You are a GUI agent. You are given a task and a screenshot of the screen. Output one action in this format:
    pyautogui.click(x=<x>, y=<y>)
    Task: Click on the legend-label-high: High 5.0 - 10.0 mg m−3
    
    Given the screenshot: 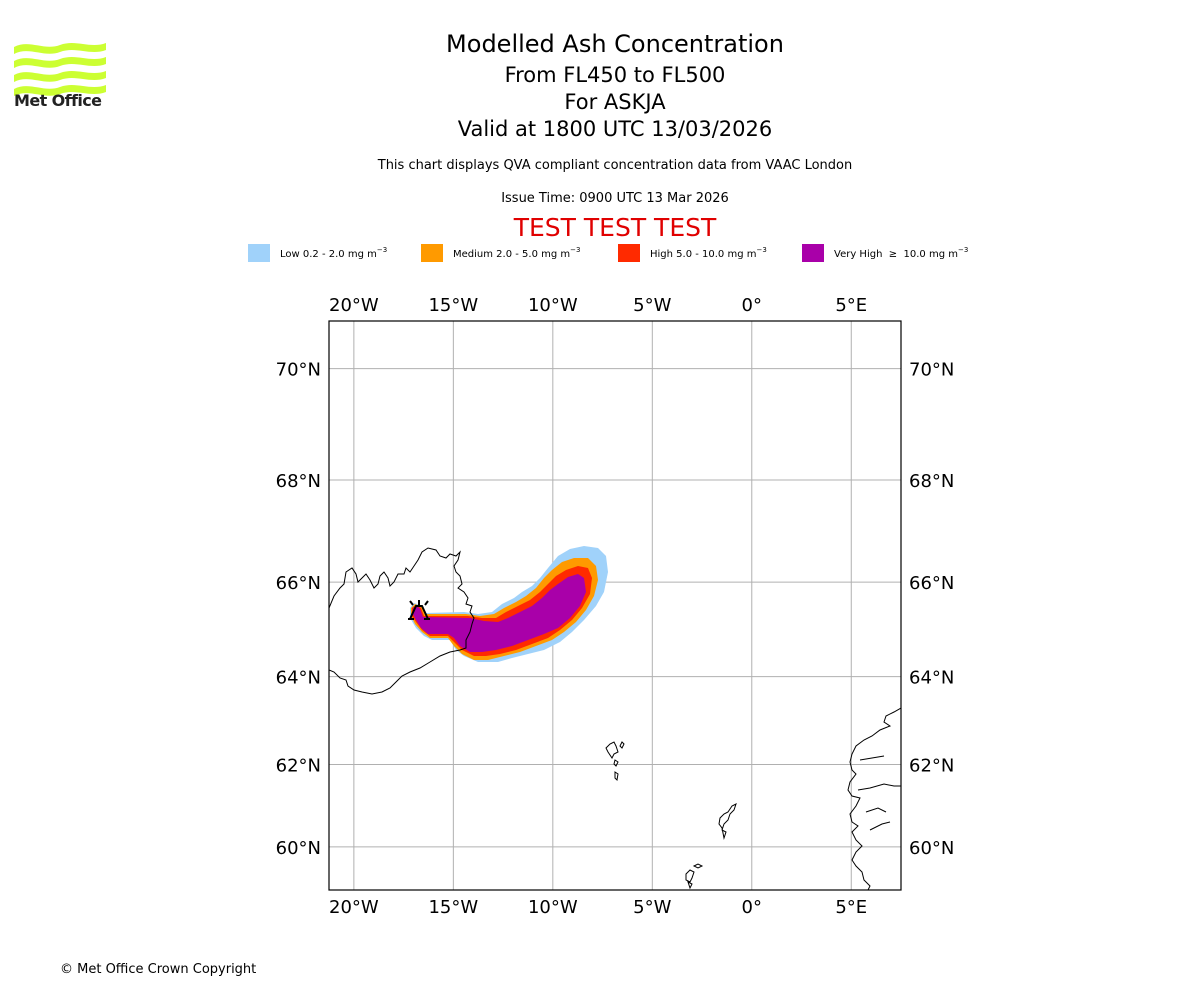 What is the action you would take?
    pyautogui.click(x=708, y=253)
    